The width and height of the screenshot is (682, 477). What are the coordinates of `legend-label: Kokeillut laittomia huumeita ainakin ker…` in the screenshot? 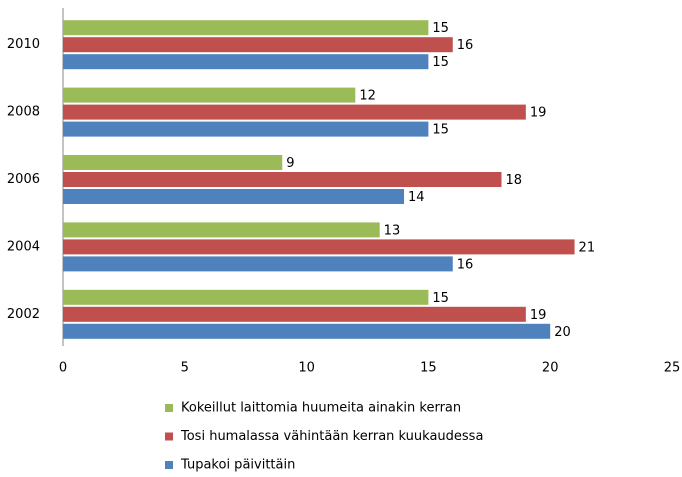 It's located at (321, 408).